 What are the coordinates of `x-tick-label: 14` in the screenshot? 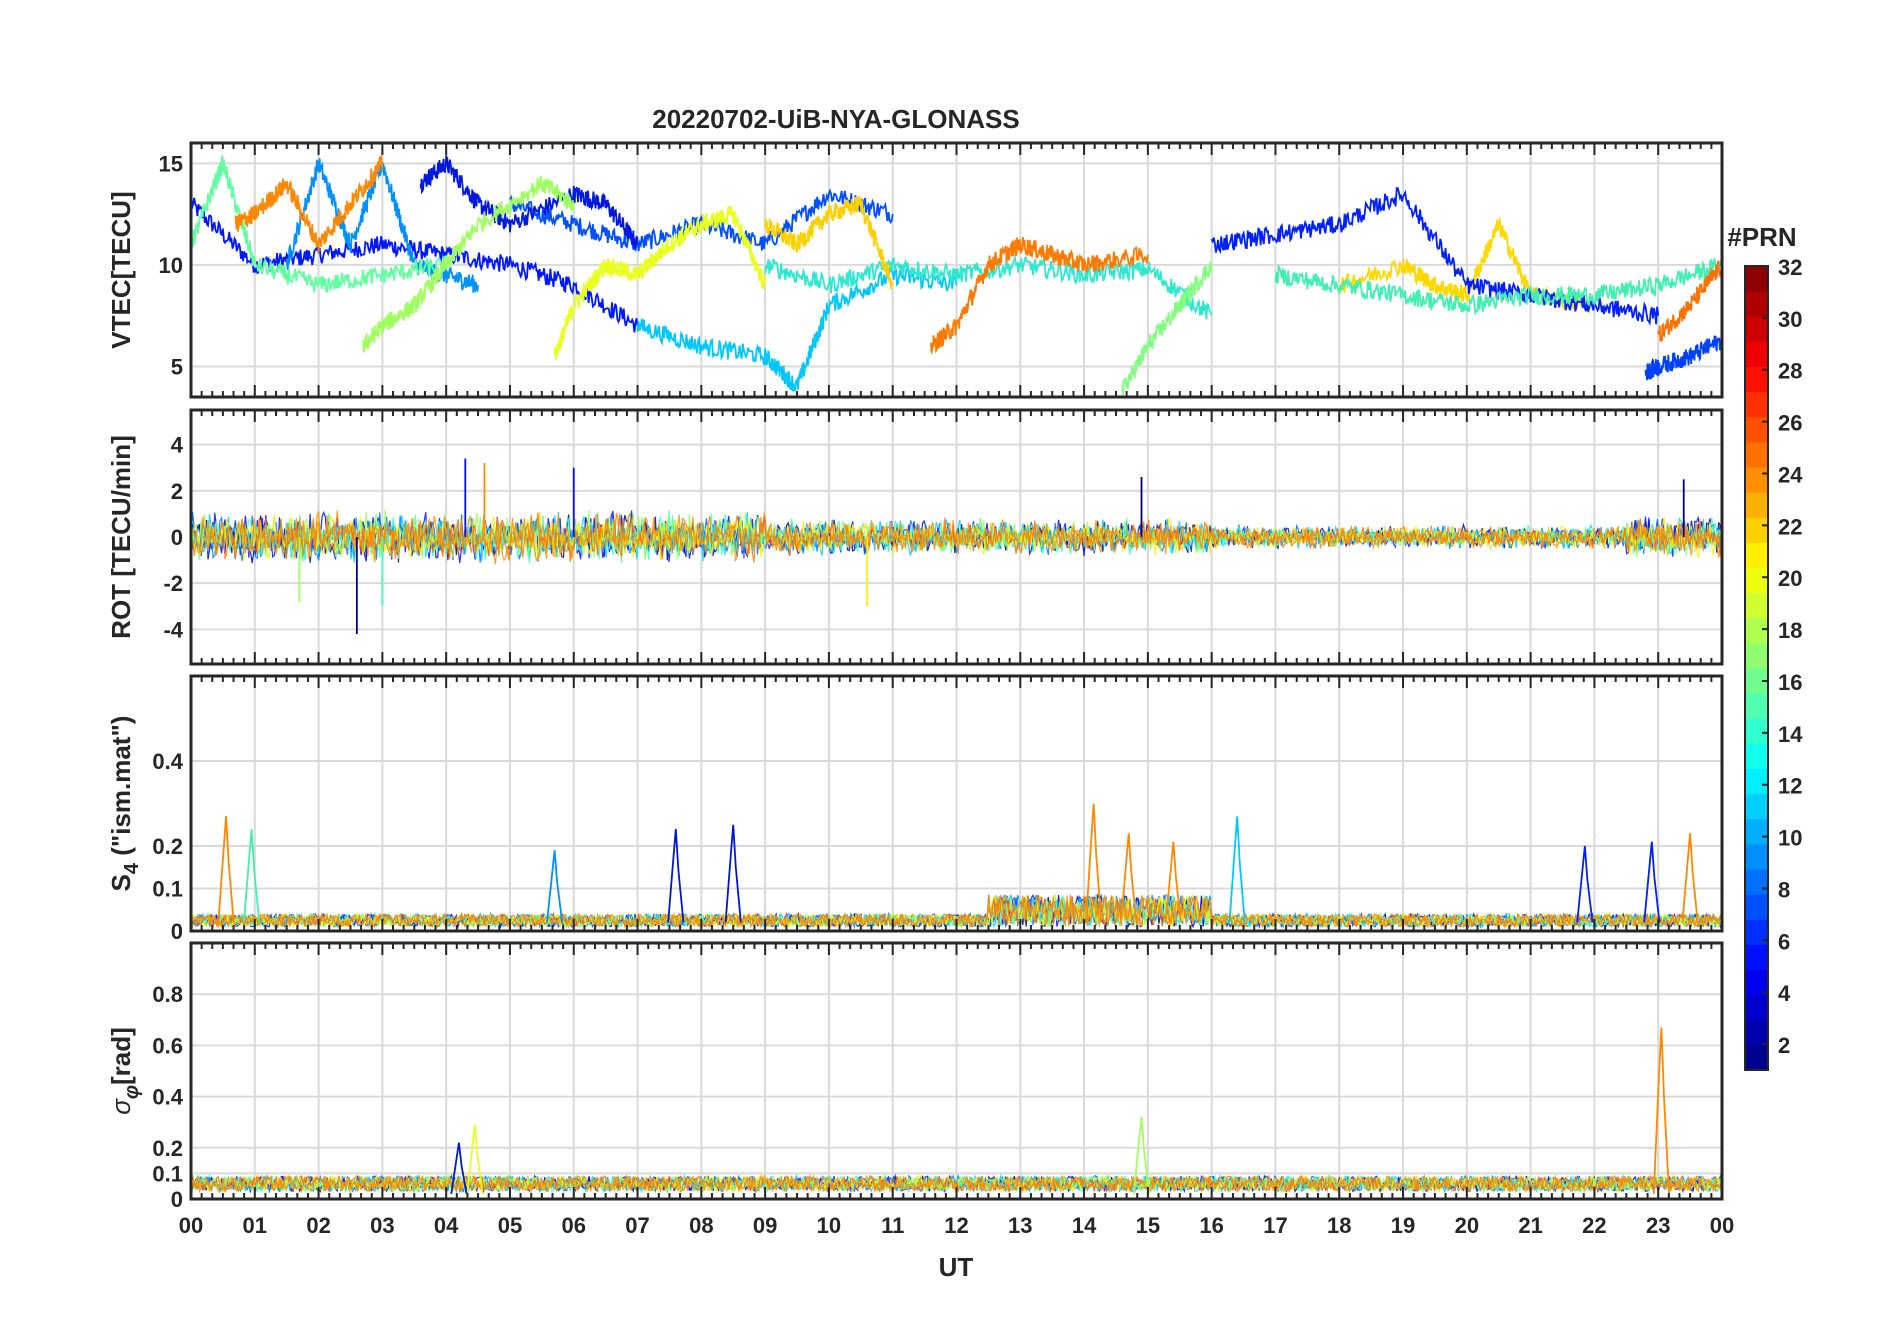 It's located at (1084, 1225).